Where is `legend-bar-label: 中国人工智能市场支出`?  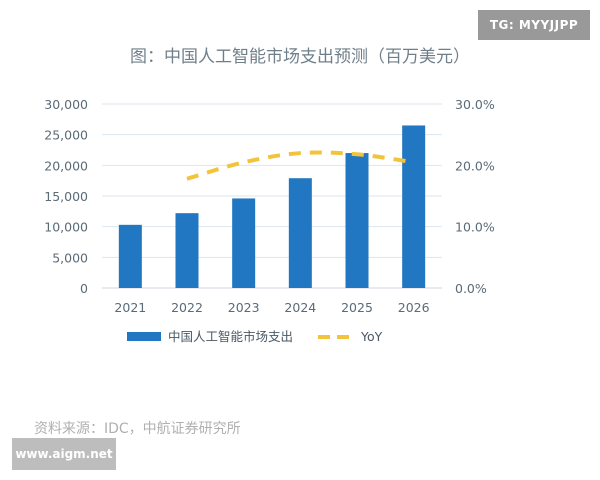 legend-bar-label: 中国人工智能市场支出 is located at coordinates (230, 336).